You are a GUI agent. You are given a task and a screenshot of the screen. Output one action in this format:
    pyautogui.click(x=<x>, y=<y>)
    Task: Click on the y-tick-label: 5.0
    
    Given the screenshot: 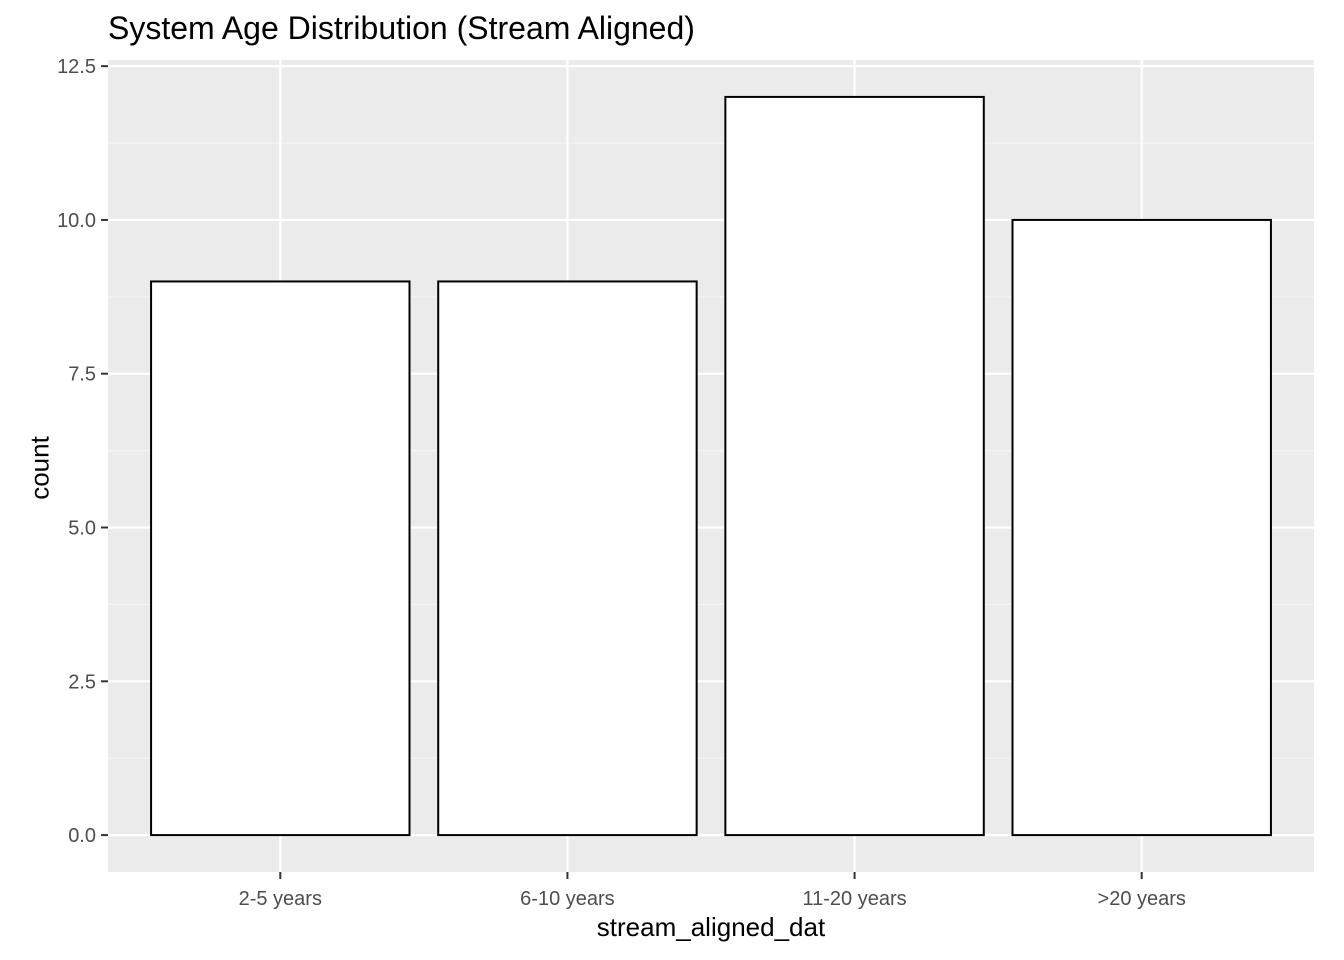 What is the action you would take?
    pyautogui.click(x=82, y=529)
    